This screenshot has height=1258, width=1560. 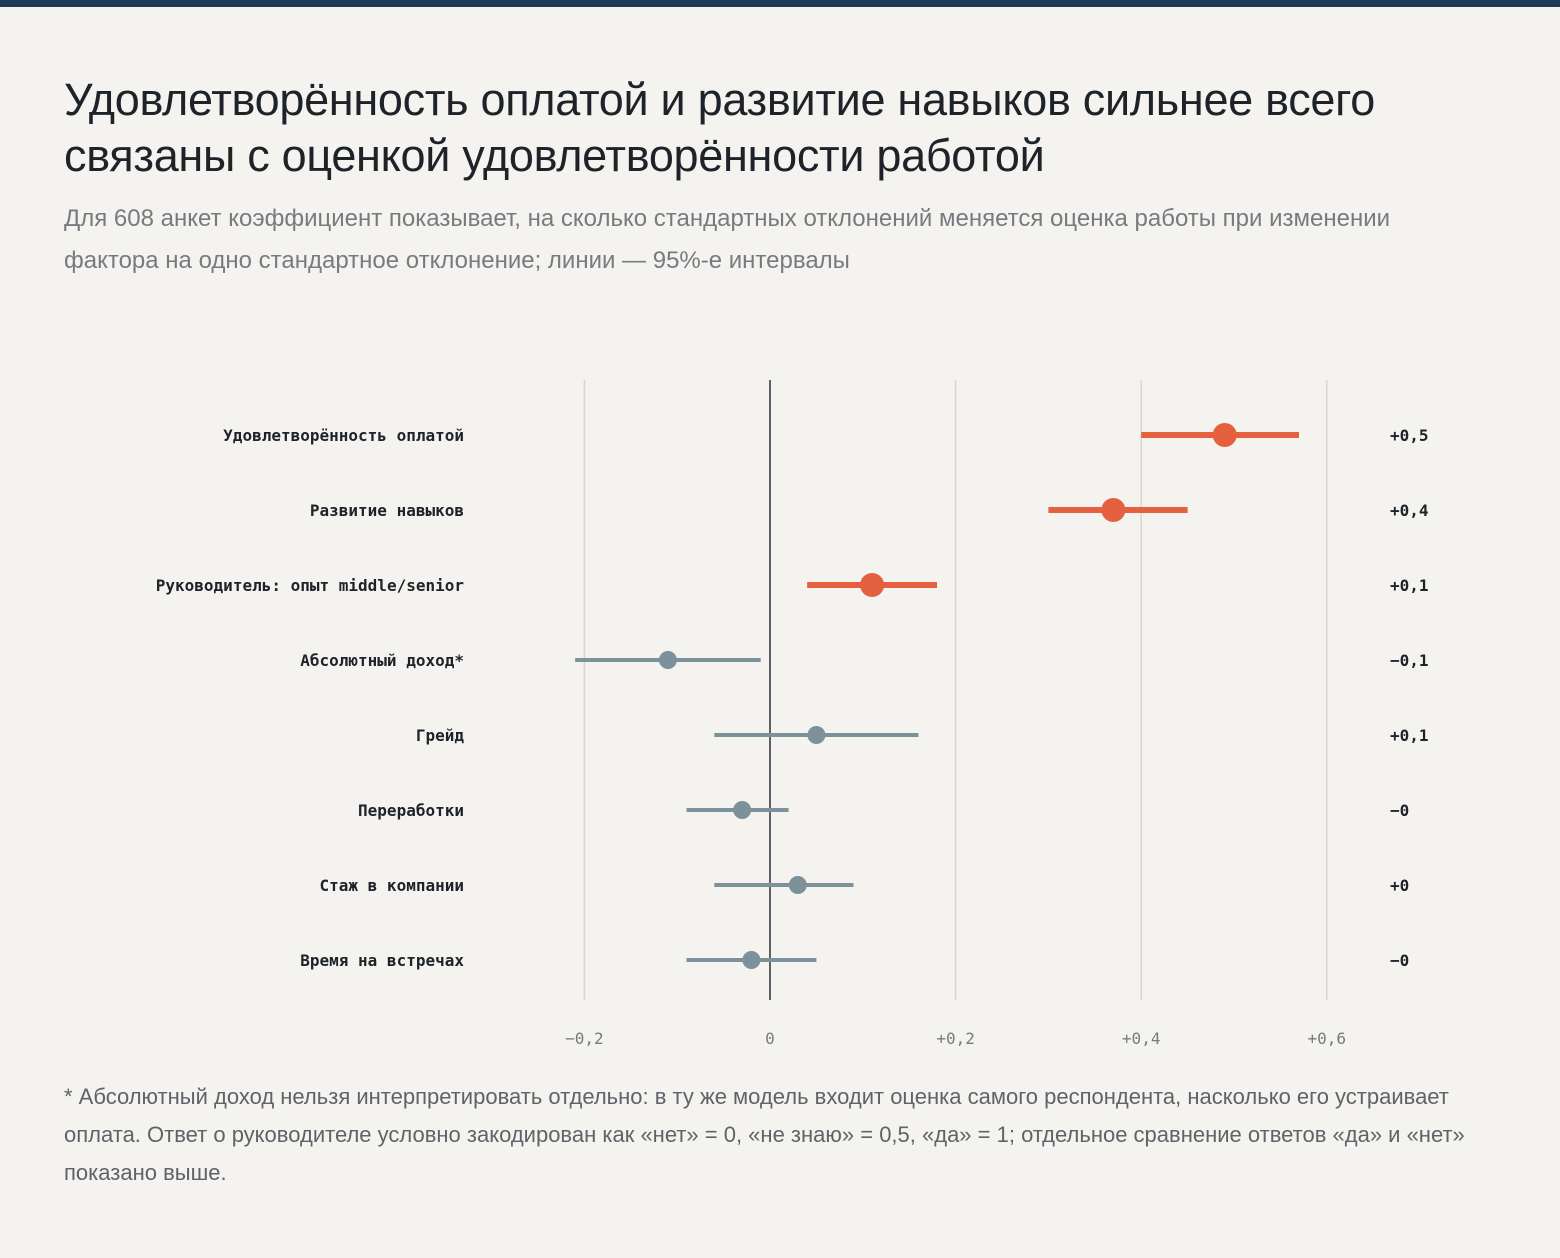 I want to click on coefficient-row: Переработки −0, so click(x=883, y=810).